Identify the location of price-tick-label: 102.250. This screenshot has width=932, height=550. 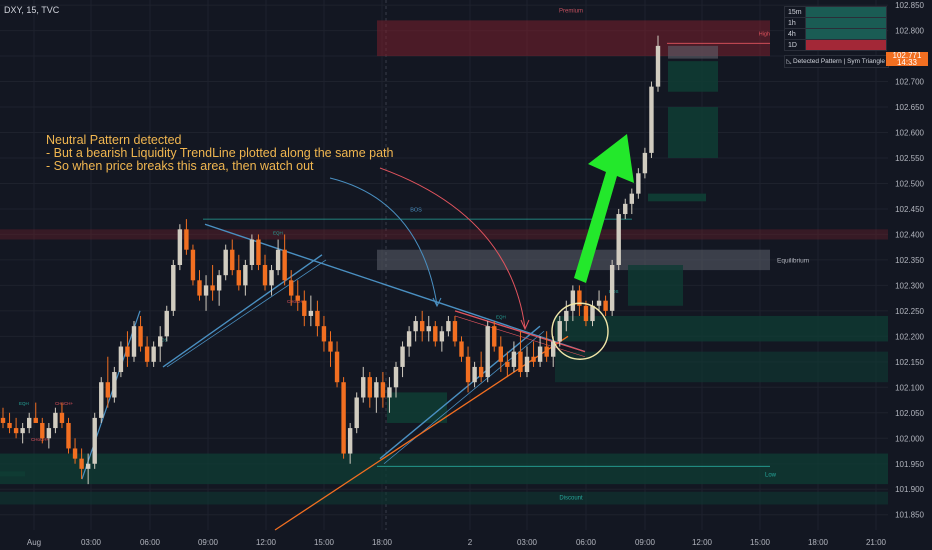
(909, 311).